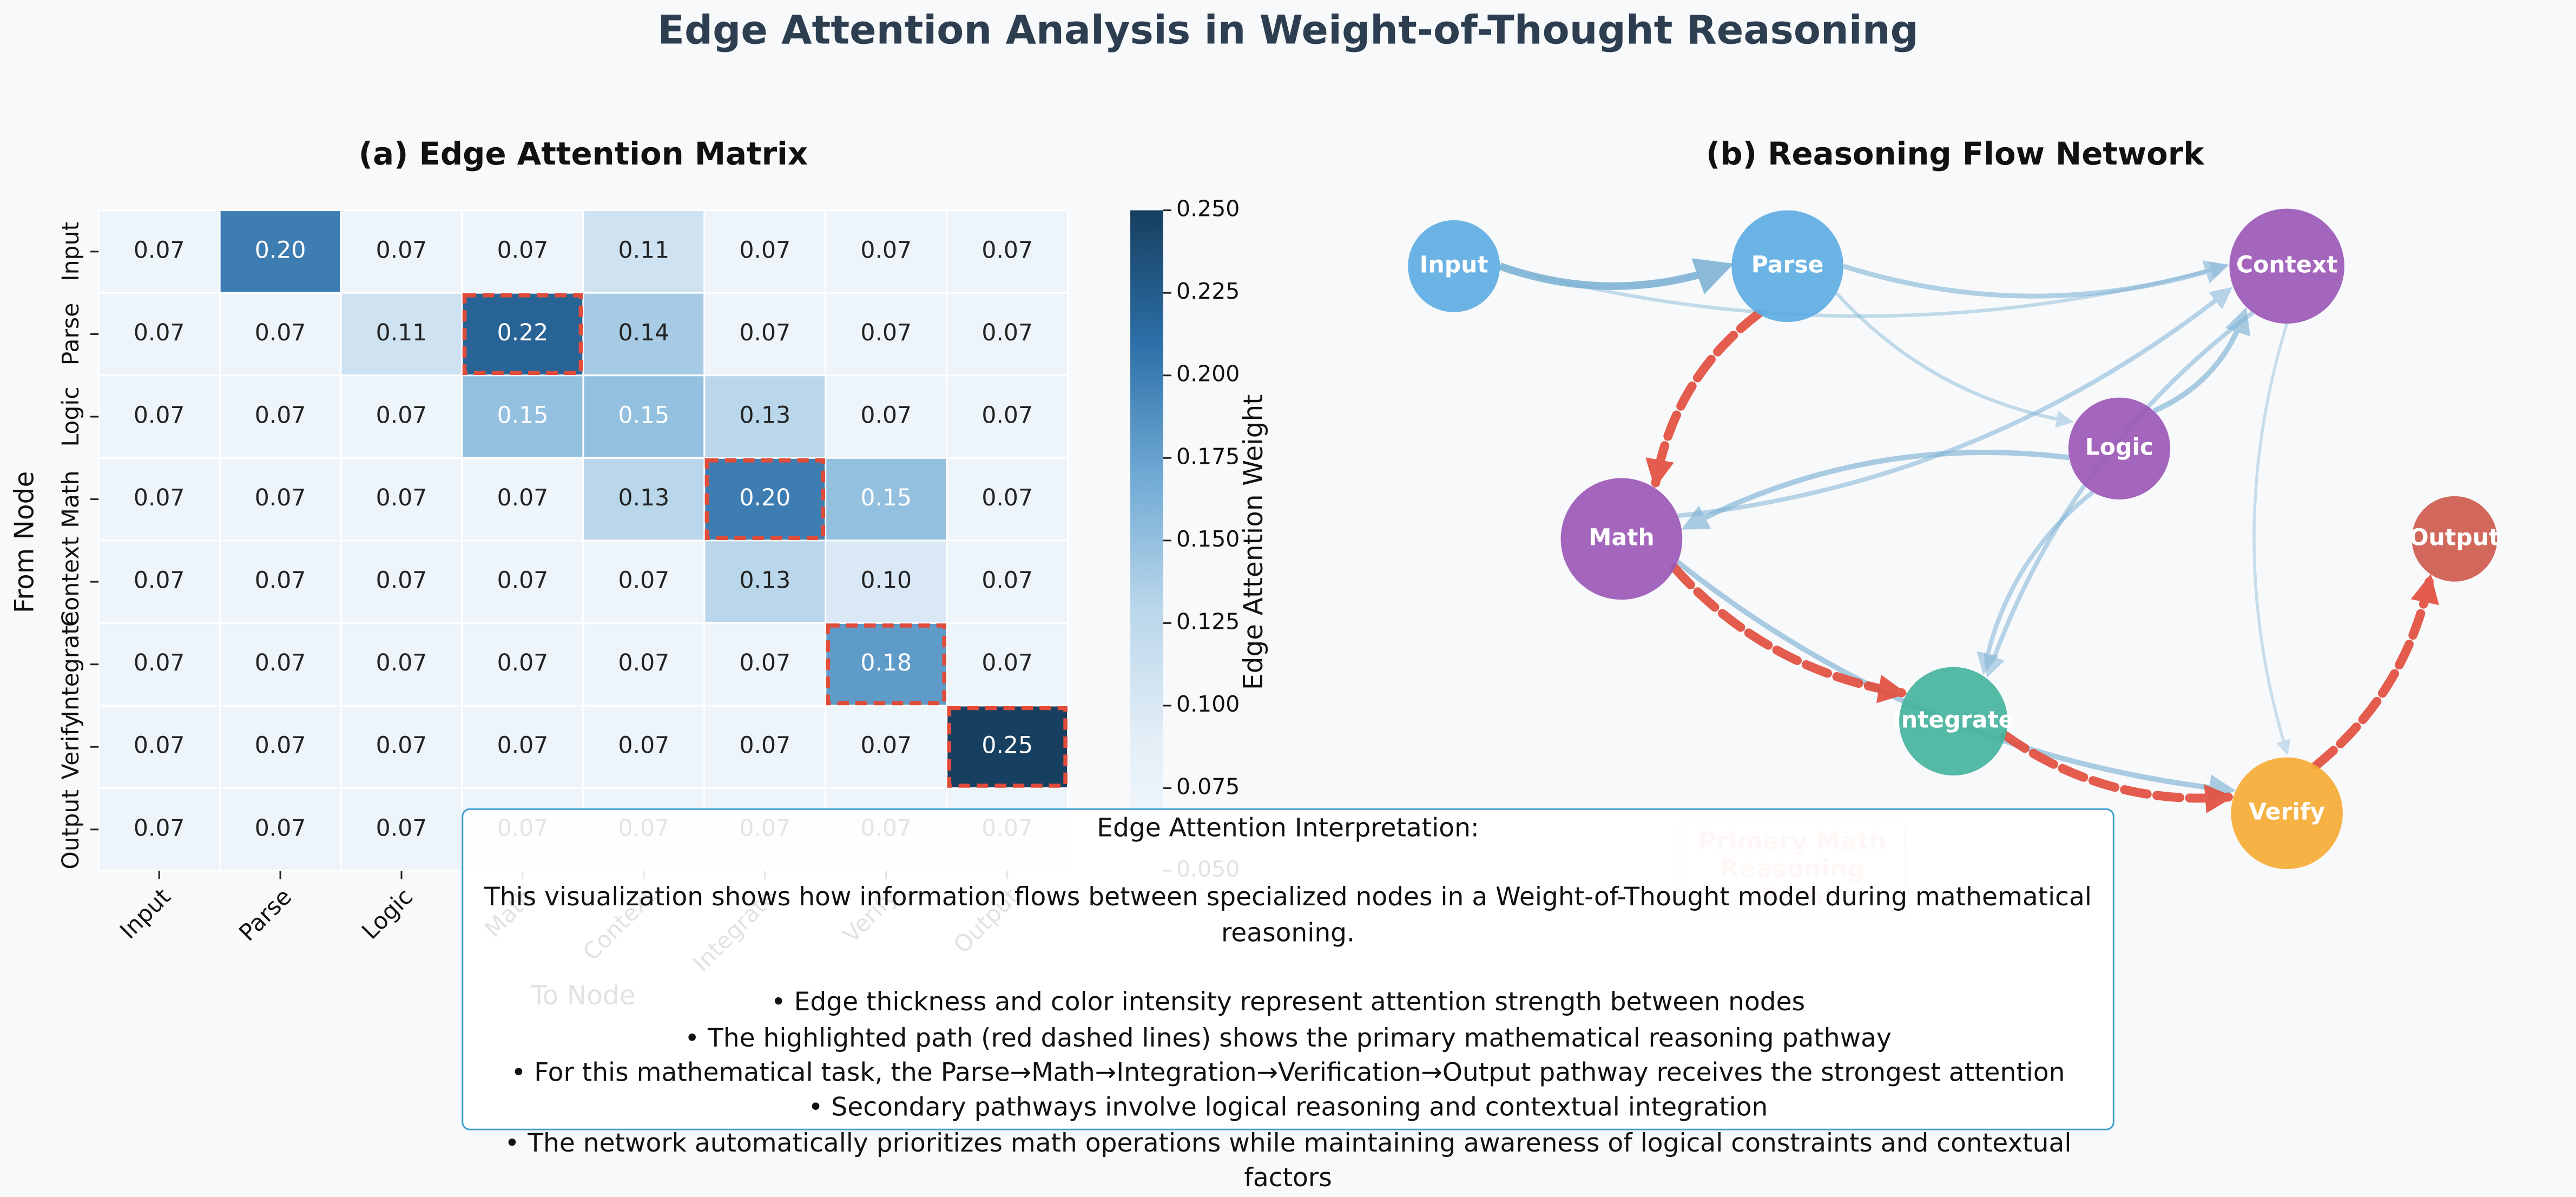  Describe the element at coordinates (25, 542) in the screenshot. I see `y-axis-label: From Node` at that location.